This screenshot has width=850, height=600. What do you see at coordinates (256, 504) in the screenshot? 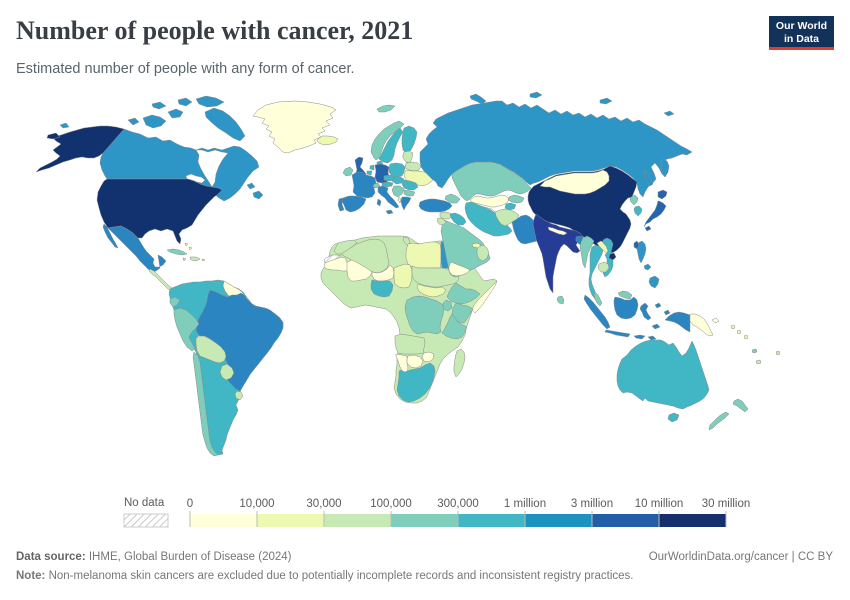
I see `svg-text: 10,000` at bounding box center [256, 504].